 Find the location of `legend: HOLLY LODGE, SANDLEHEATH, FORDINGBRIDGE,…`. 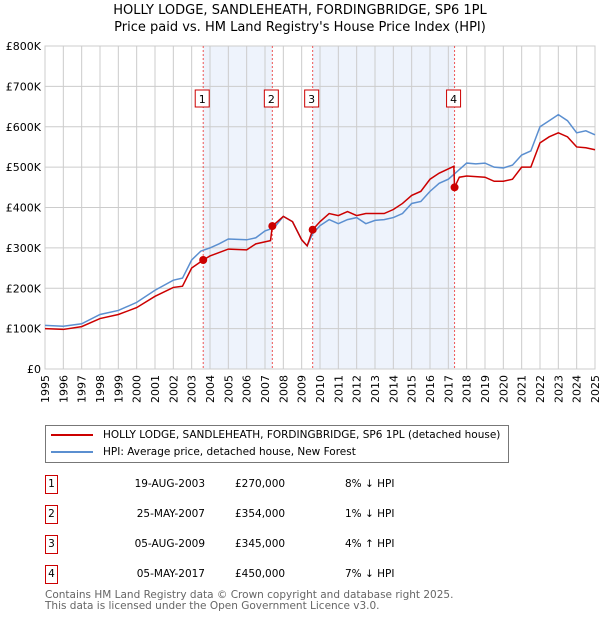

legend: HOLLY LODGE, SANDLEHEATH, FORDINGBRIDGE,… is located at coordinates (277, 444).